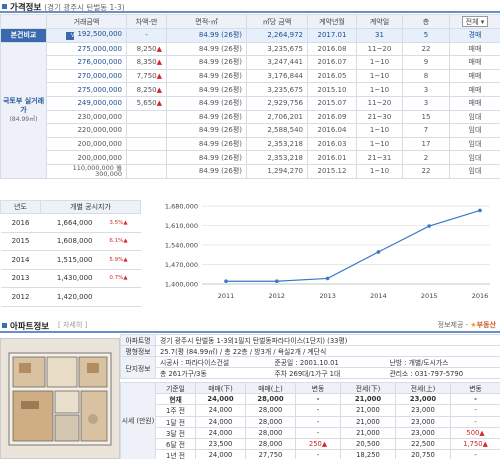 This screenshot has height=459, width=500. I want to click on table-row: 2012 1,420,000, so click(70, 297).